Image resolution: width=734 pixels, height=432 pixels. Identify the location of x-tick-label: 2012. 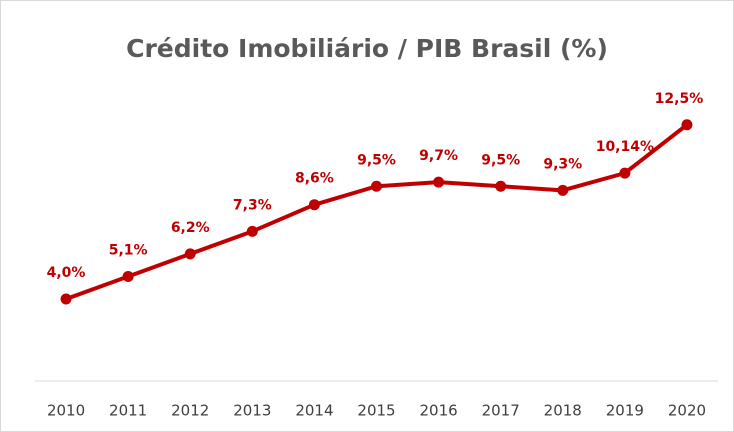
(190, 411).